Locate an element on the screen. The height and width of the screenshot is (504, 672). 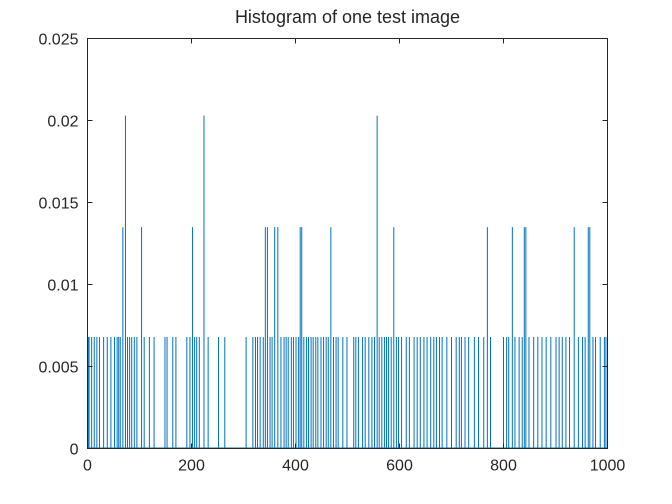
x-tick-label: 400 is located at coordinates (295, 466).